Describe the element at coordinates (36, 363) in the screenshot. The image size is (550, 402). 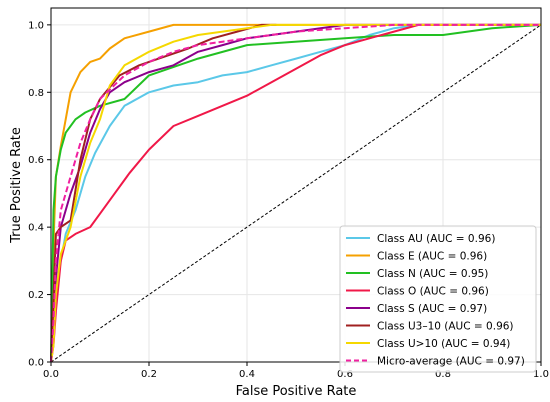
I see `y-tick-label: 0.0` at that location.